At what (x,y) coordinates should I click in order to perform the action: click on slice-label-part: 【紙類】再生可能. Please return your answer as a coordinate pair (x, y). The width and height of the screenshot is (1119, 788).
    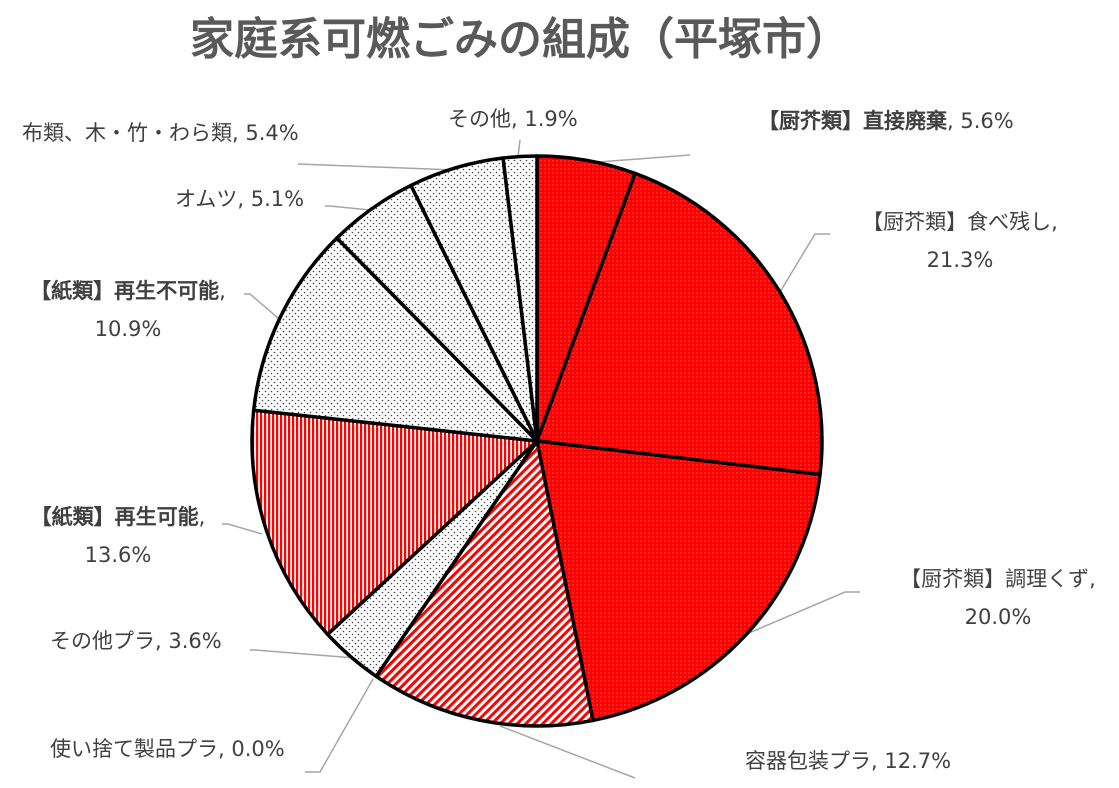
    Looking at the image, I should click on (115, 517).